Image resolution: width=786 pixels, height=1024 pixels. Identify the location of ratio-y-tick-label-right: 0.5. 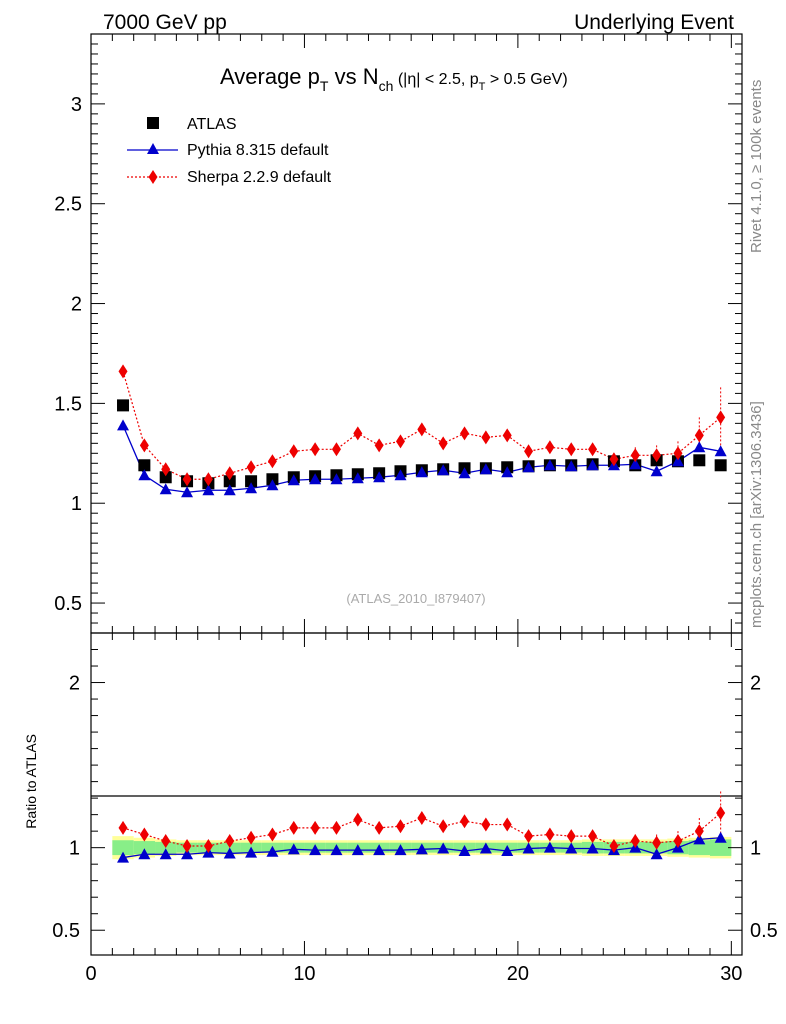
(764, 931).